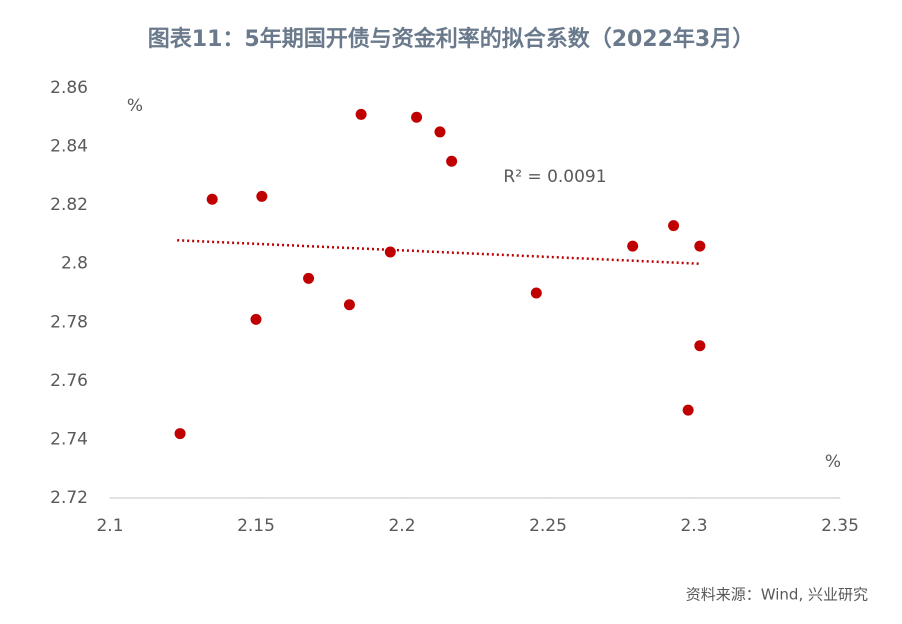 The width and height of the screenshot is (902, 624). Describe the element at coordinates (69, 205) in the screenshot. I see `y-tick-label: 2.82` at that location.